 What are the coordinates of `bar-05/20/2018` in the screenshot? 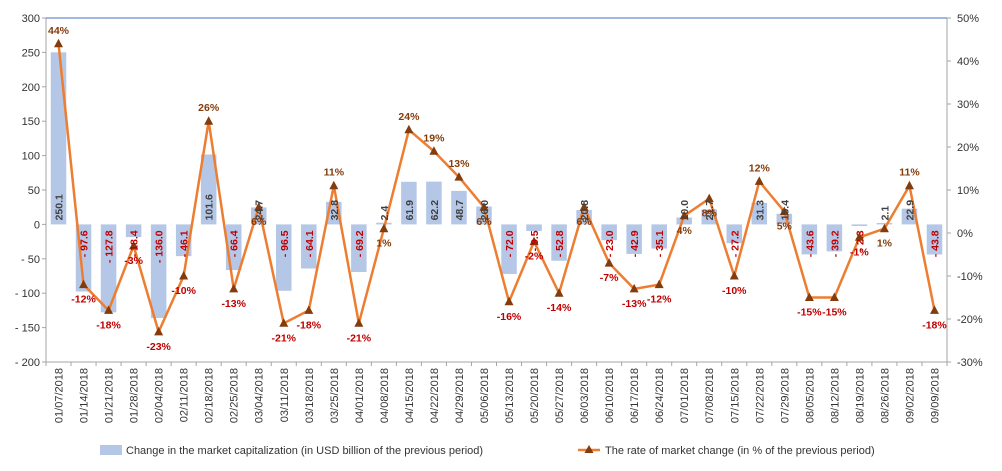 It's located at (534, 227).